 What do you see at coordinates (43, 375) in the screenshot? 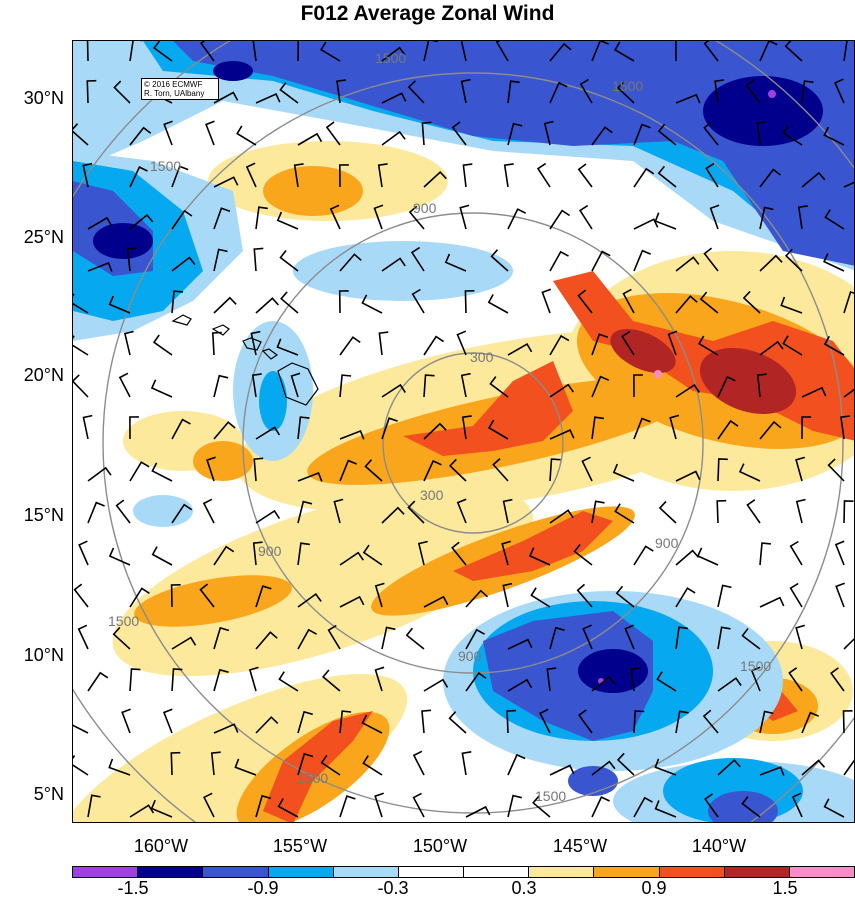
I see `lat-label-20n: 20°N` at bounding box center [43, 375].